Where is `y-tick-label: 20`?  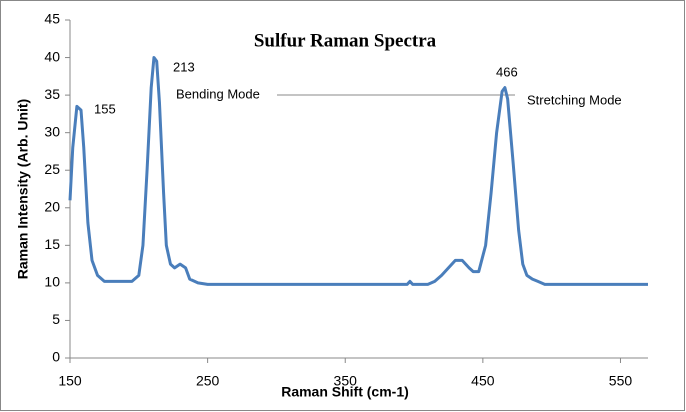 y-tick-label: 20 is located at coordinates (52, 206).